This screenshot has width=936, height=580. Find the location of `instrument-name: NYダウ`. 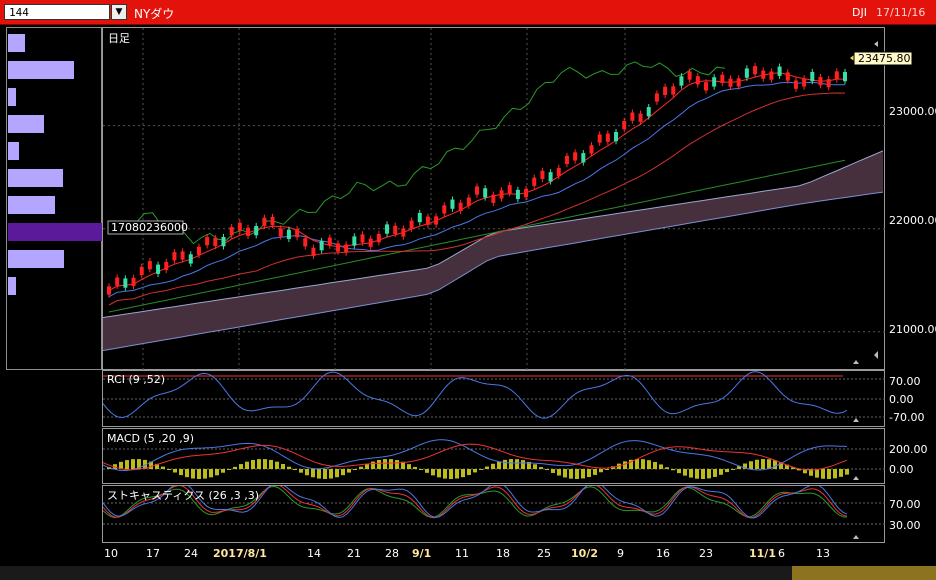

instrument-name: NYダウ is located at coordinates (154, 14).